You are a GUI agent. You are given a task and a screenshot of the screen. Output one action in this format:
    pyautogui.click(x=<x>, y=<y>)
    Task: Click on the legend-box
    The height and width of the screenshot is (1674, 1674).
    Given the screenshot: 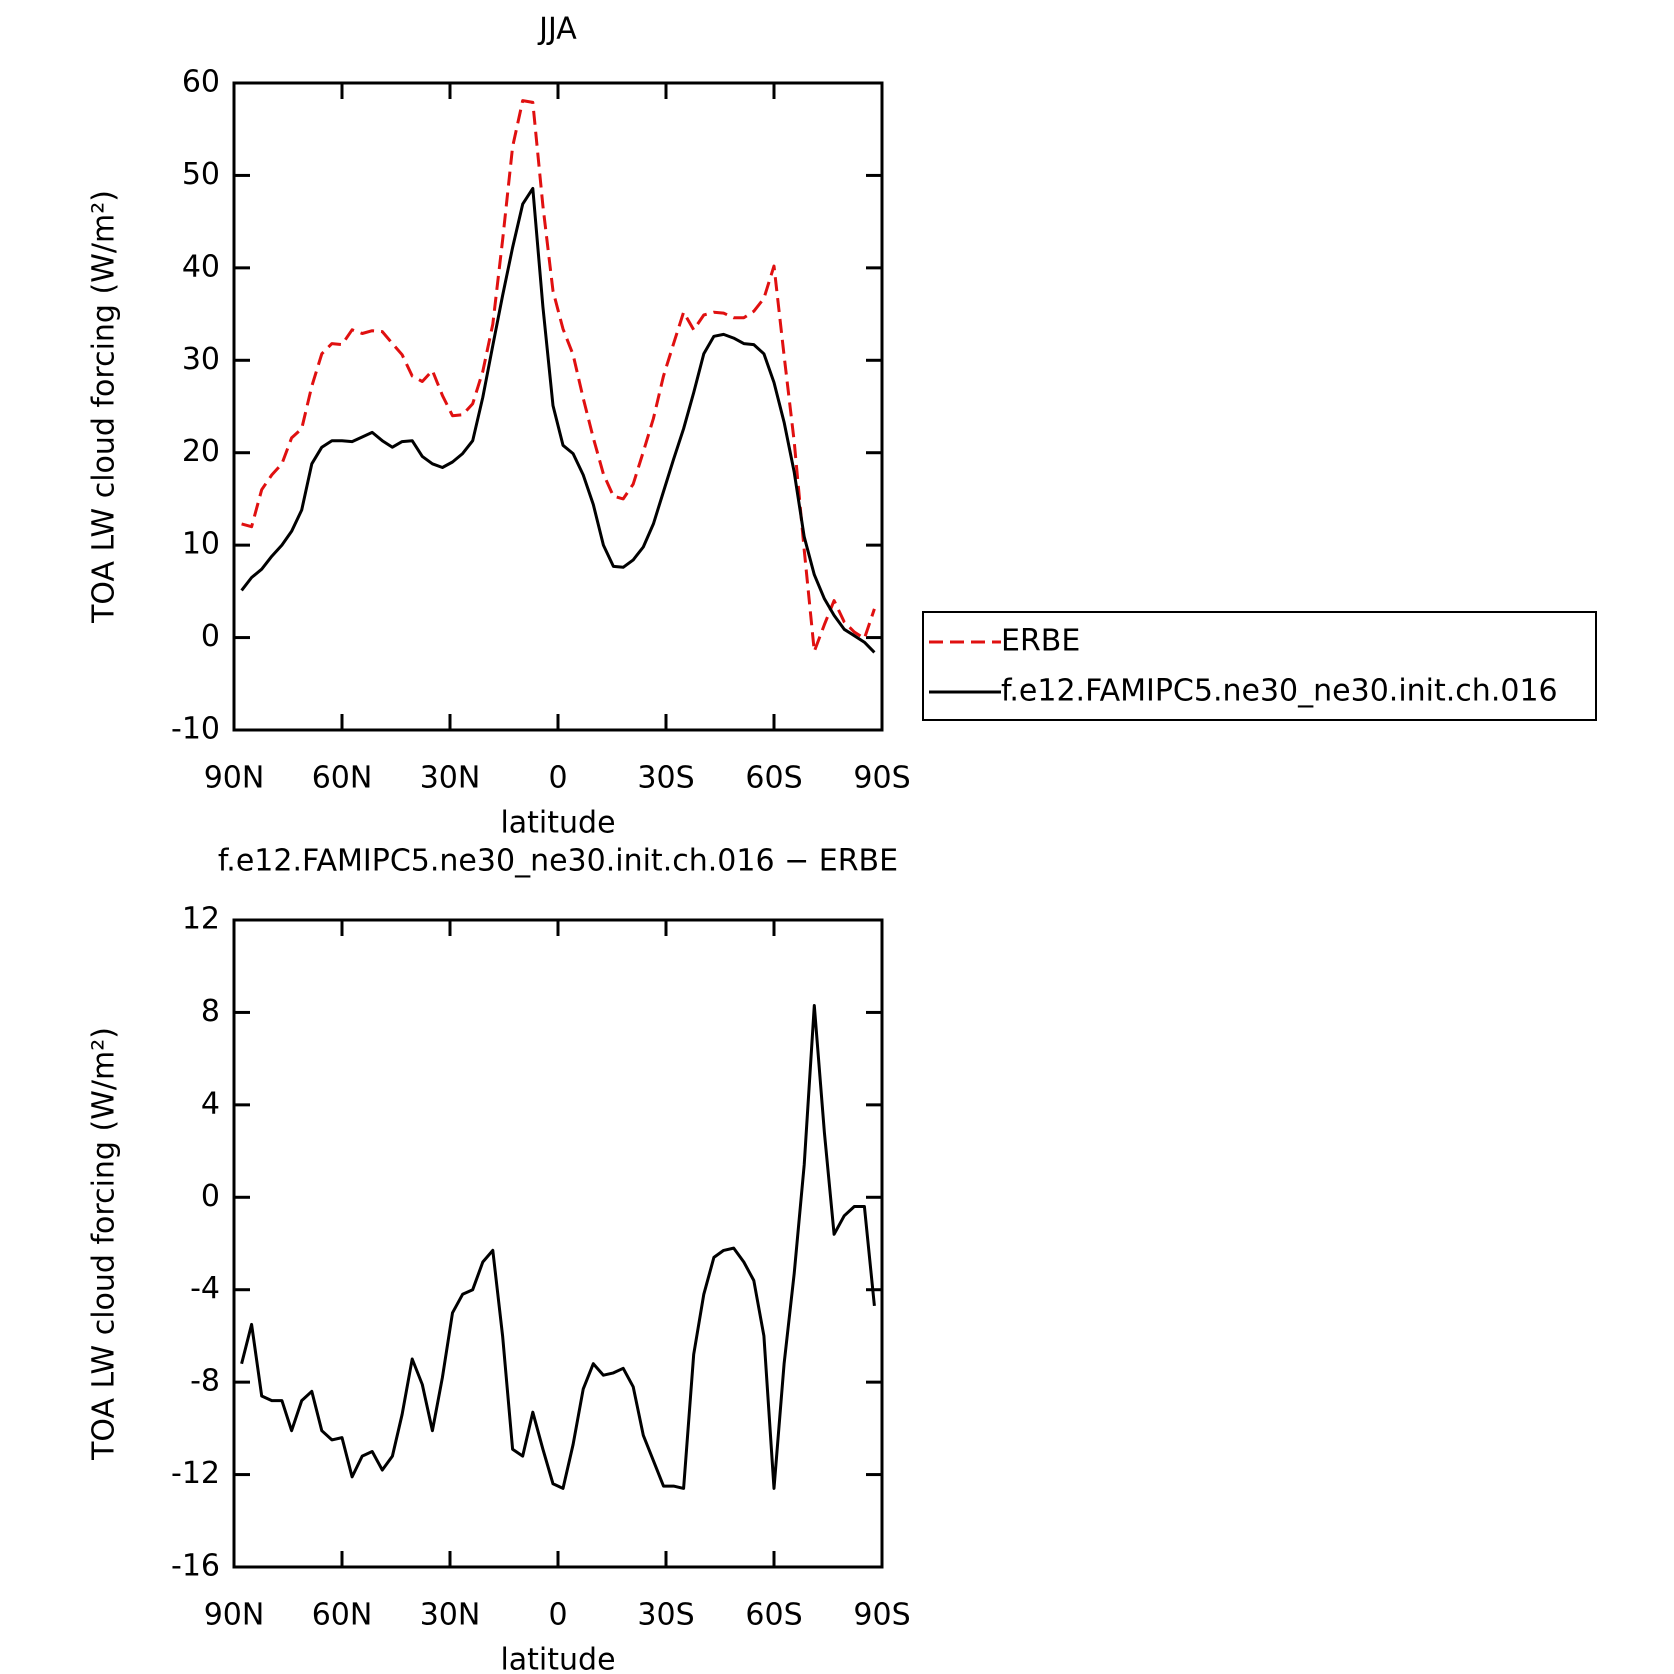 What is the action you would take?
    pyautogui.click(x=1259, y=666)
    